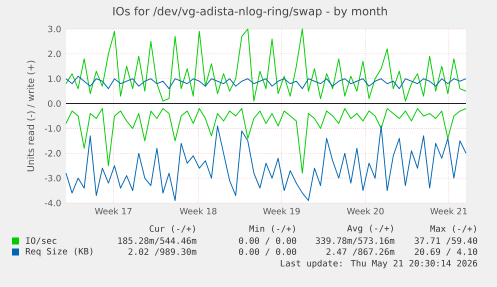  I want to click on legend-label: Req Size (KB), so click(59, 252).